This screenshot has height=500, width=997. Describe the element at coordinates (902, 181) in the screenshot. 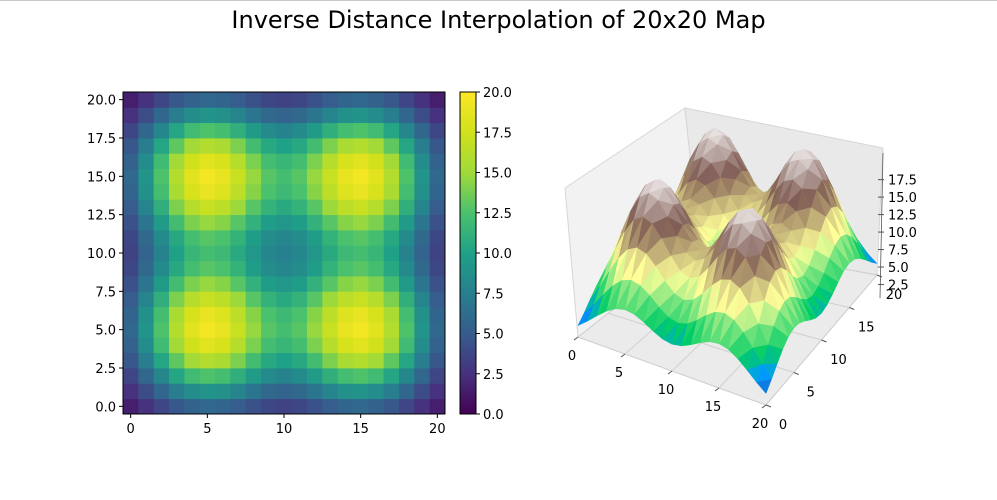

I see `z3d-tick-label: 17.5` at that location.